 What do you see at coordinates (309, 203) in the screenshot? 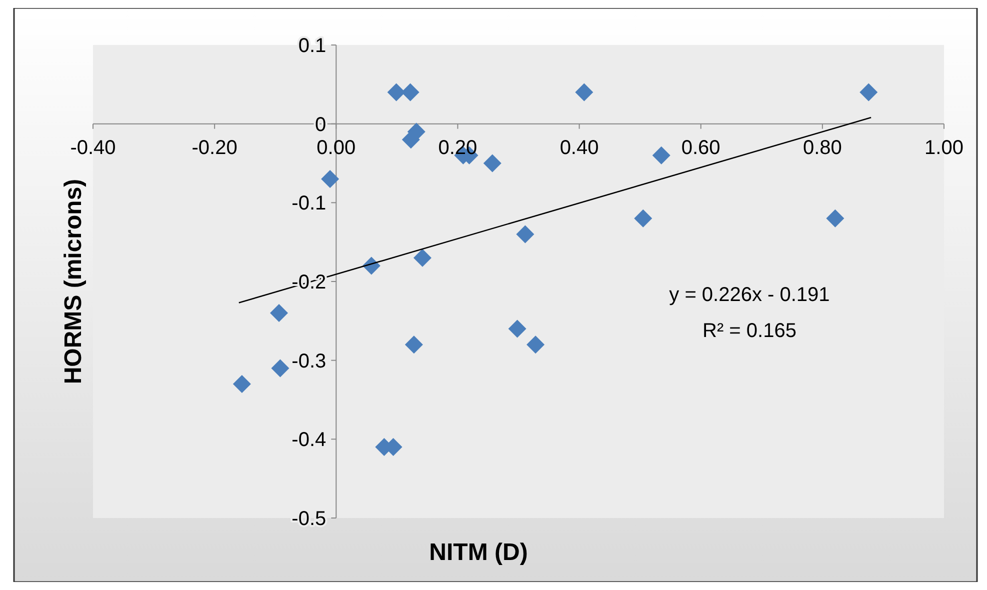
I see `y-tick-label: -0.1` at bounding box center [309, 203].